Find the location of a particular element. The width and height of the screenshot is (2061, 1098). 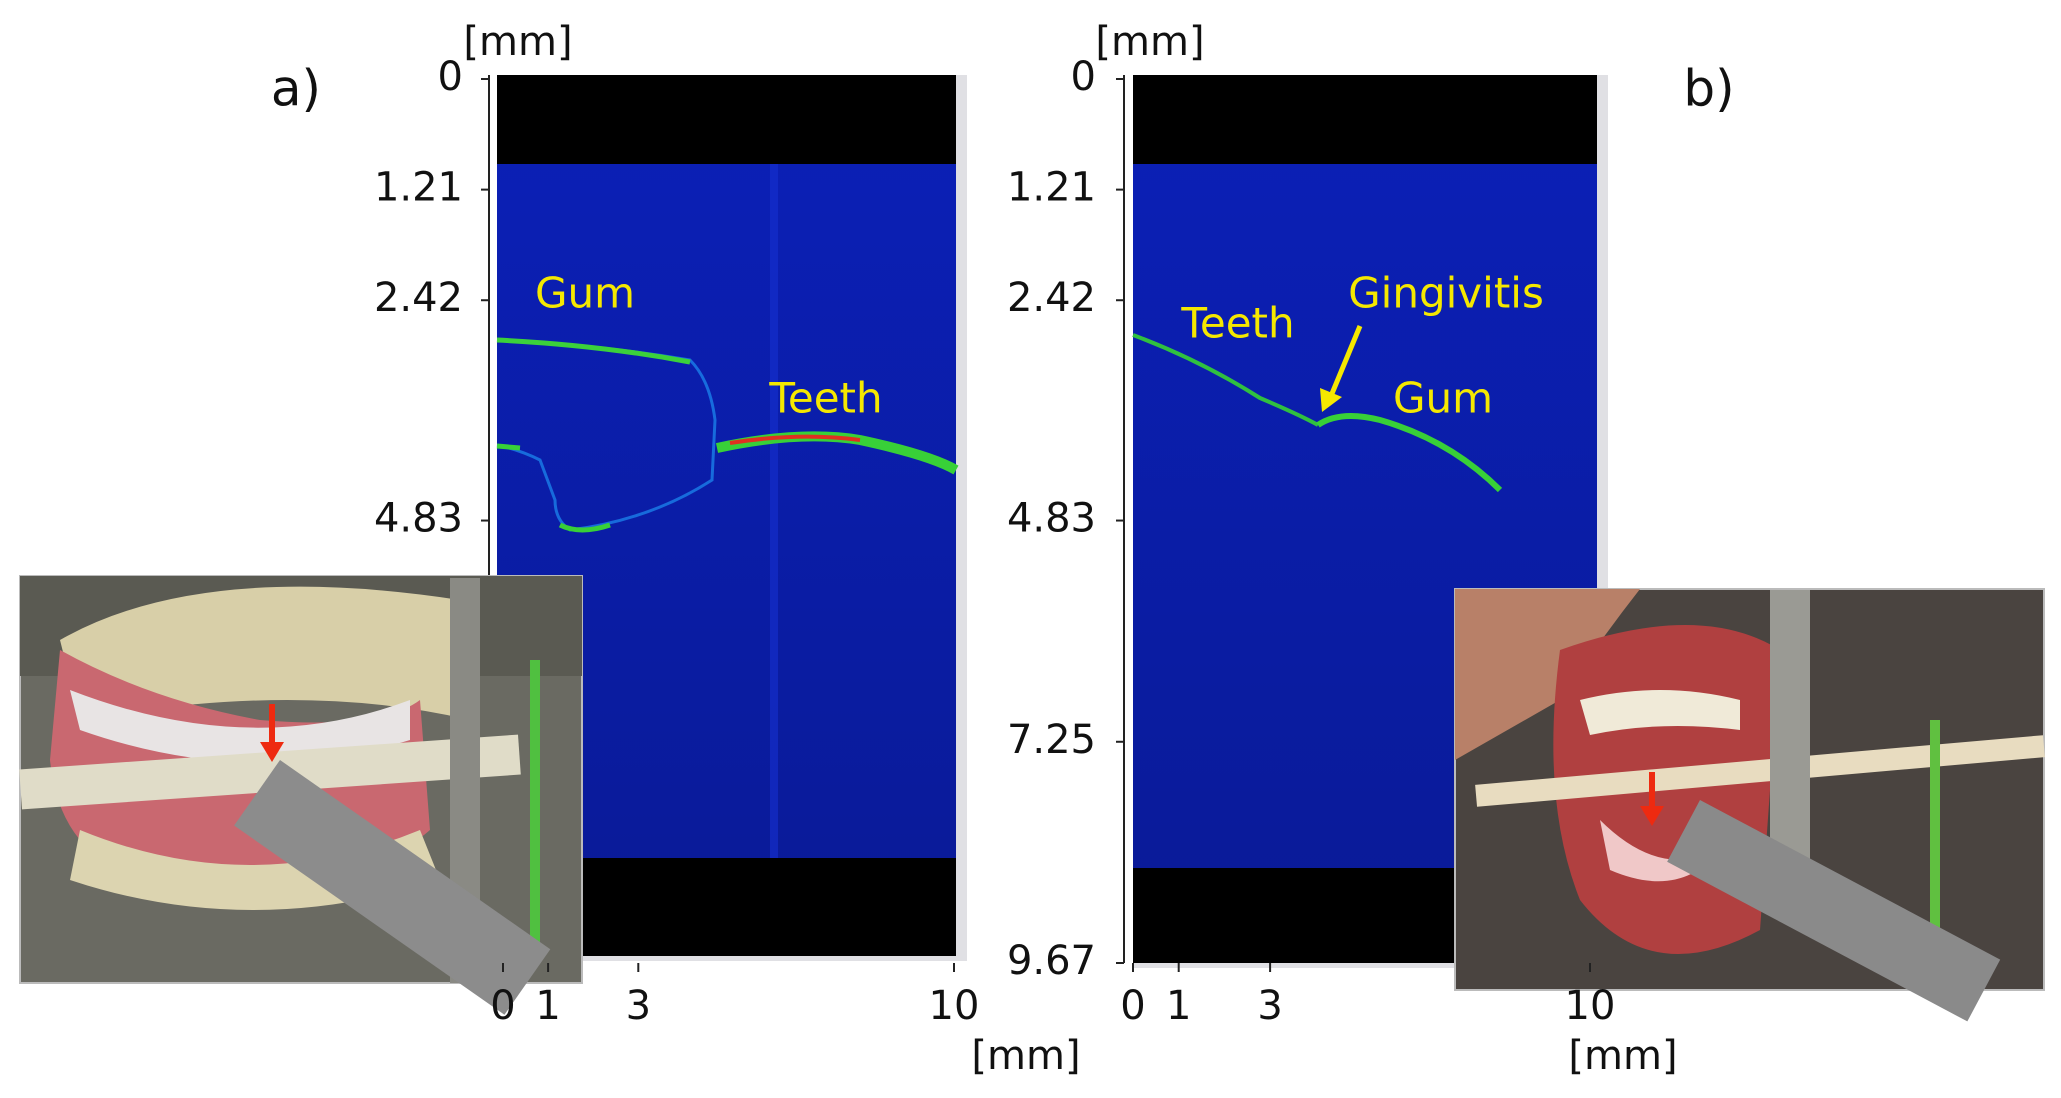

panel-label: b) is located at coordinates (1708, 89).